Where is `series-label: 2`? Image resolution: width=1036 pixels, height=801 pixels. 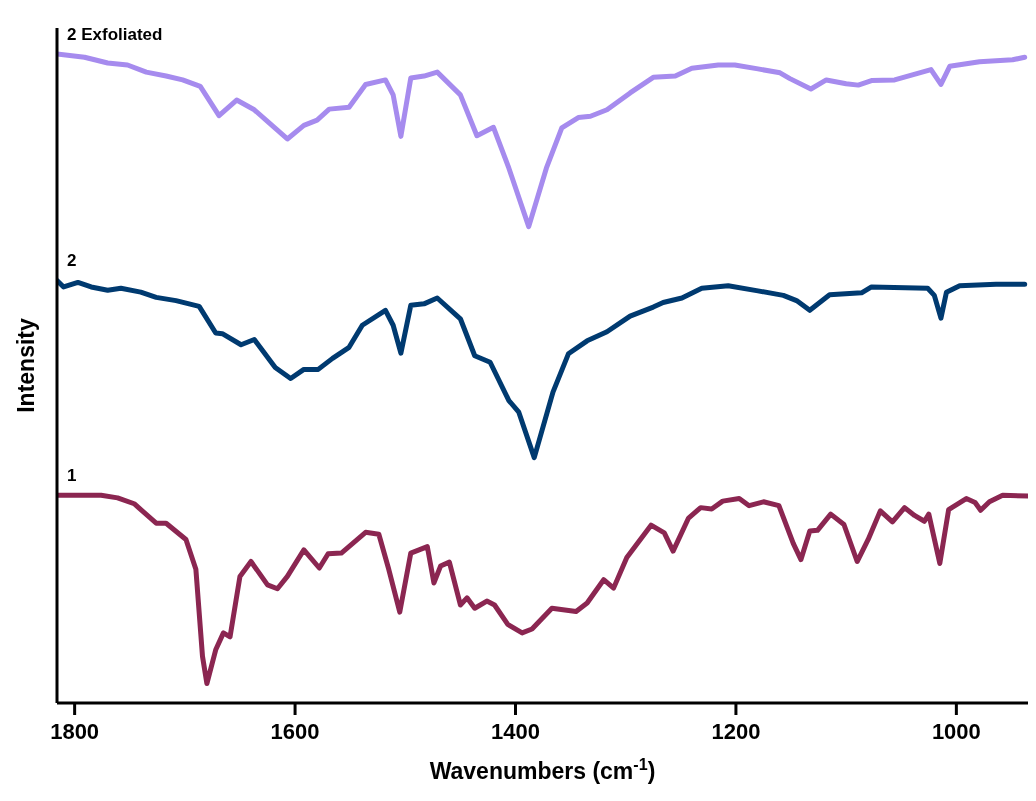
series-label: 2 is located at coordinates (72, 261).